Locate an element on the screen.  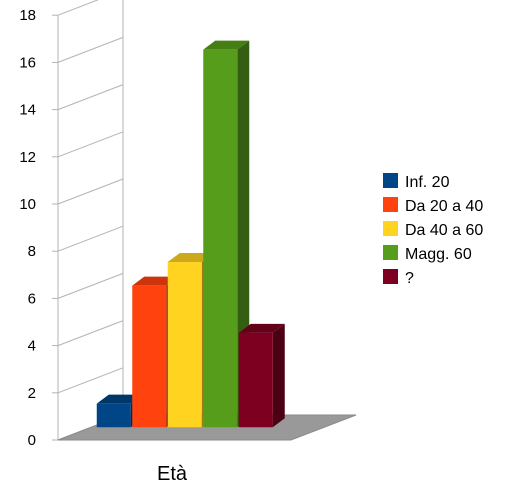
x-axis-label: Età is located at coordinates (172, 474).